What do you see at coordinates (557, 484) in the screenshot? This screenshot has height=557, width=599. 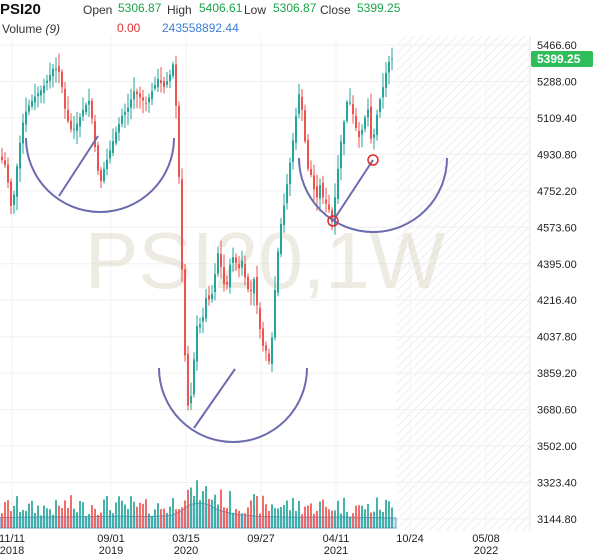 I see `y-tick-label: 3323.40` at bounding box center [557, 484].